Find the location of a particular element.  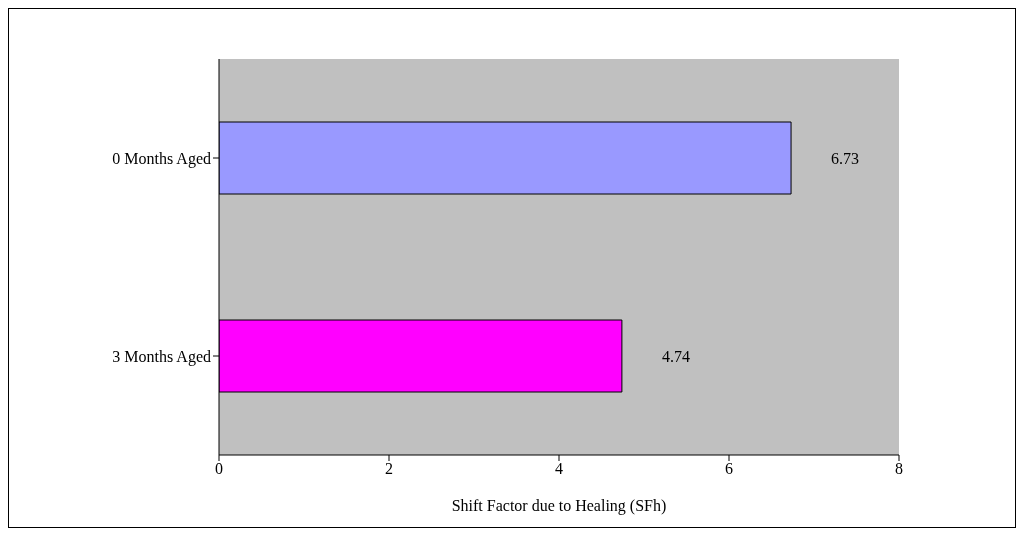

x-axis-title: Shift Factor due to Healing (SFh) is located at coordinates (559, 506).